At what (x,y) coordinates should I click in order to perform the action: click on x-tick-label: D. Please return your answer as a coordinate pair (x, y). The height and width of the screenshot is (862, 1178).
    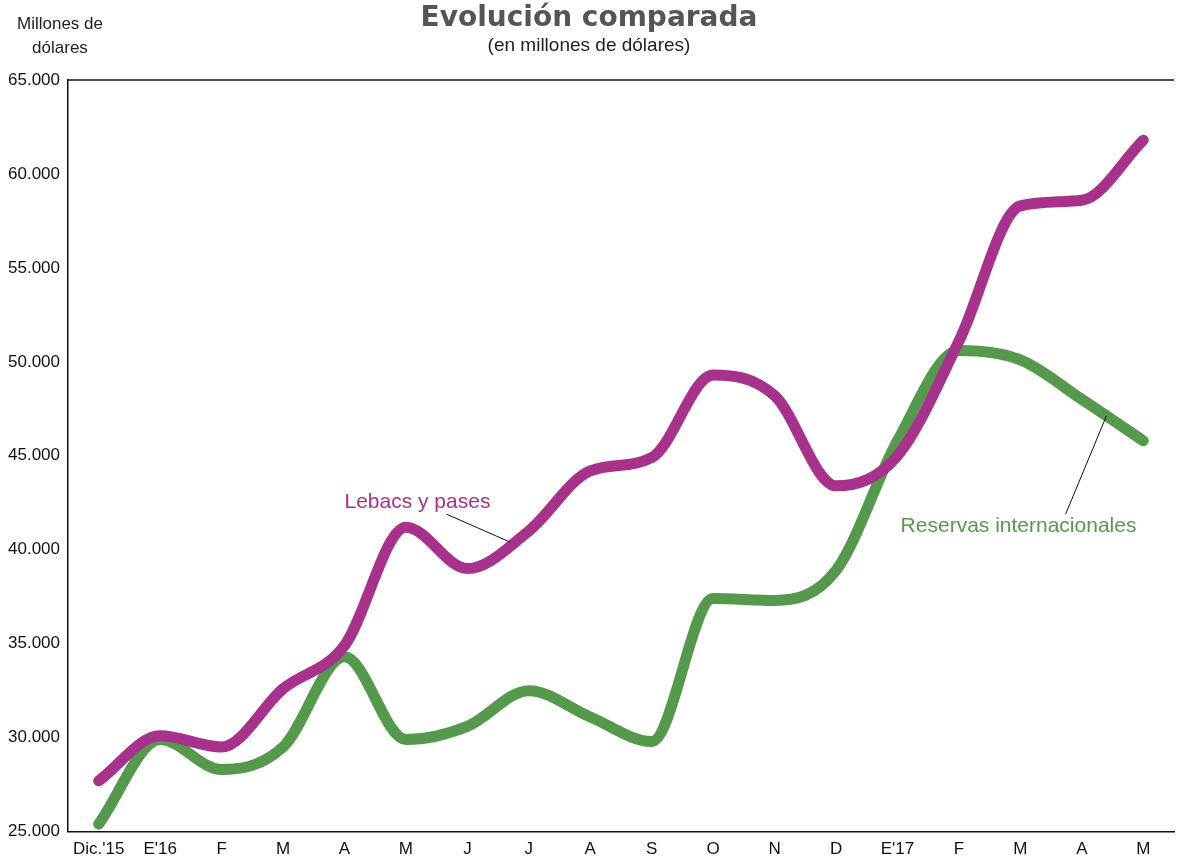
    Looking at the image, I should click on (836, 849).